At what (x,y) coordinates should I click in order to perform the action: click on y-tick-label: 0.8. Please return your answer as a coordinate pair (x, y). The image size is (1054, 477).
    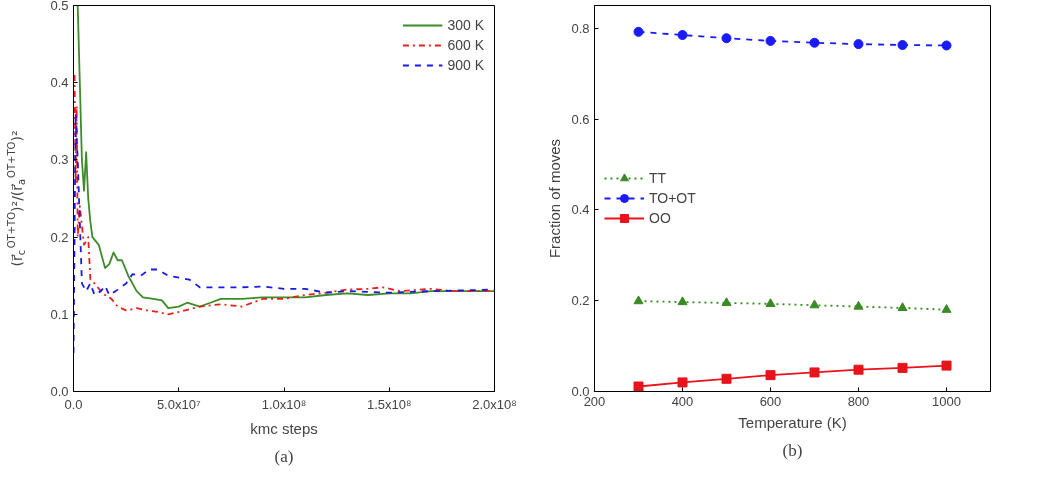
    Looking at the image, I should click on (580, 28).